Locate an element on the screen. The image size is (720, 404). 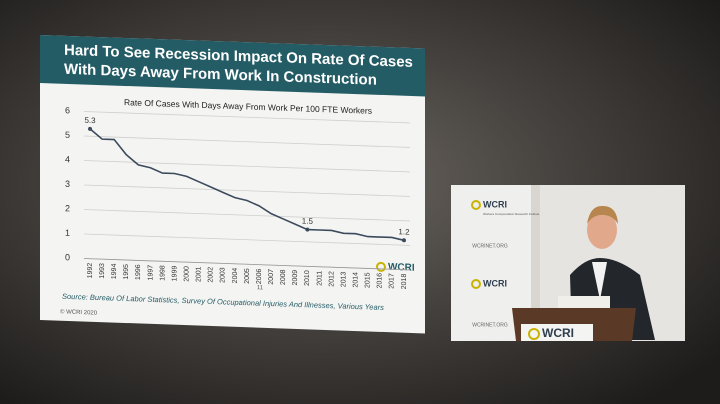
x-tick-label: 2001 is located at coordinates (199, 274).